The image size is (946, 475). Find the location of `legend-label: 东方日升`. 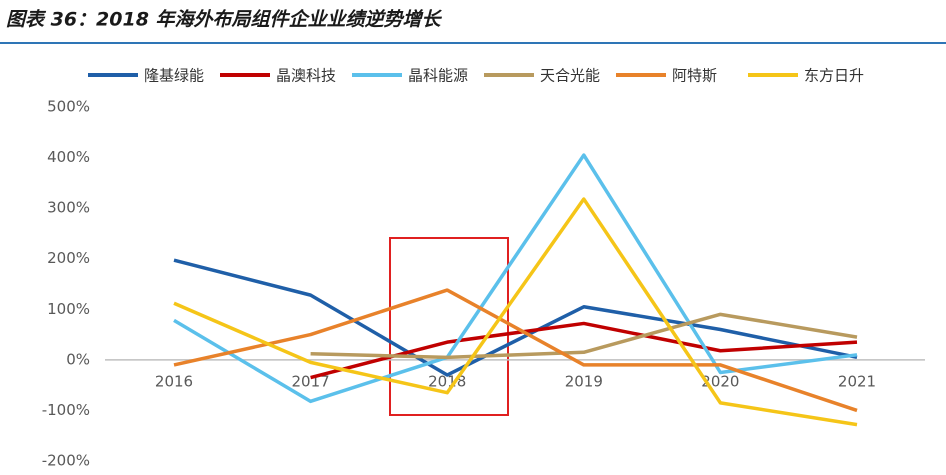

legend-label: 东方日升 is located at coordinates (834, 76).